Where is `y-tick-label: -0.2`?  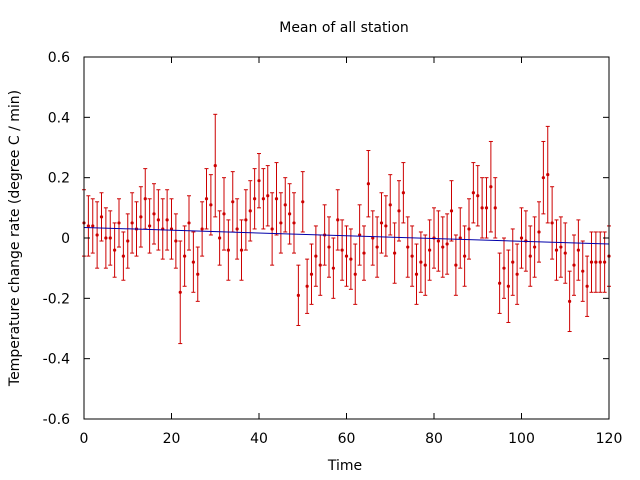 y-tick-label: -0.2 is located at coordinates (56, 299).